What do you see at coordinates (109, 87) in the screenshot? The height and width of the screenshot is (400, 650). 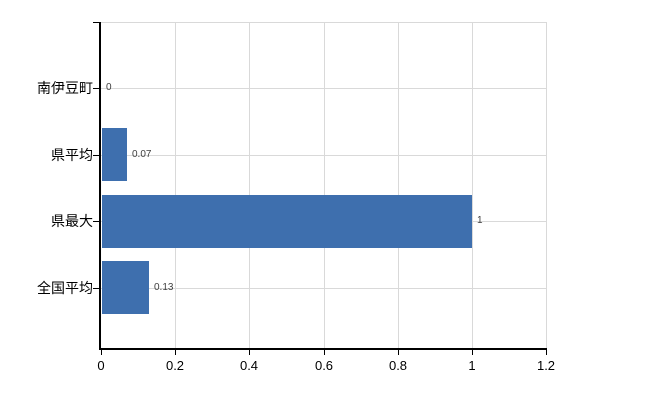 I see `bar-value-label: 0` at bounding box center [109, 87].